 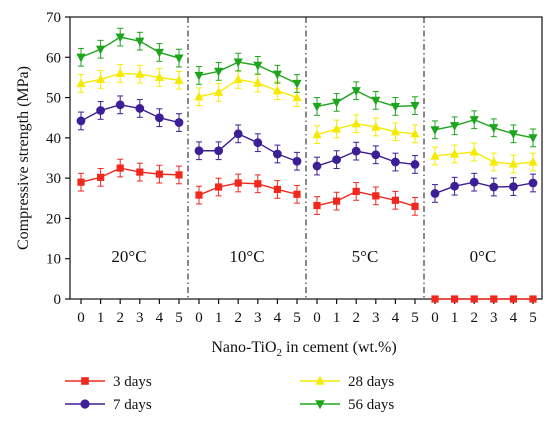 What do you see at coordinates (53, 260) in the screenshot?
I see `y-tick-label: 10` at bounding box center [53, 260].